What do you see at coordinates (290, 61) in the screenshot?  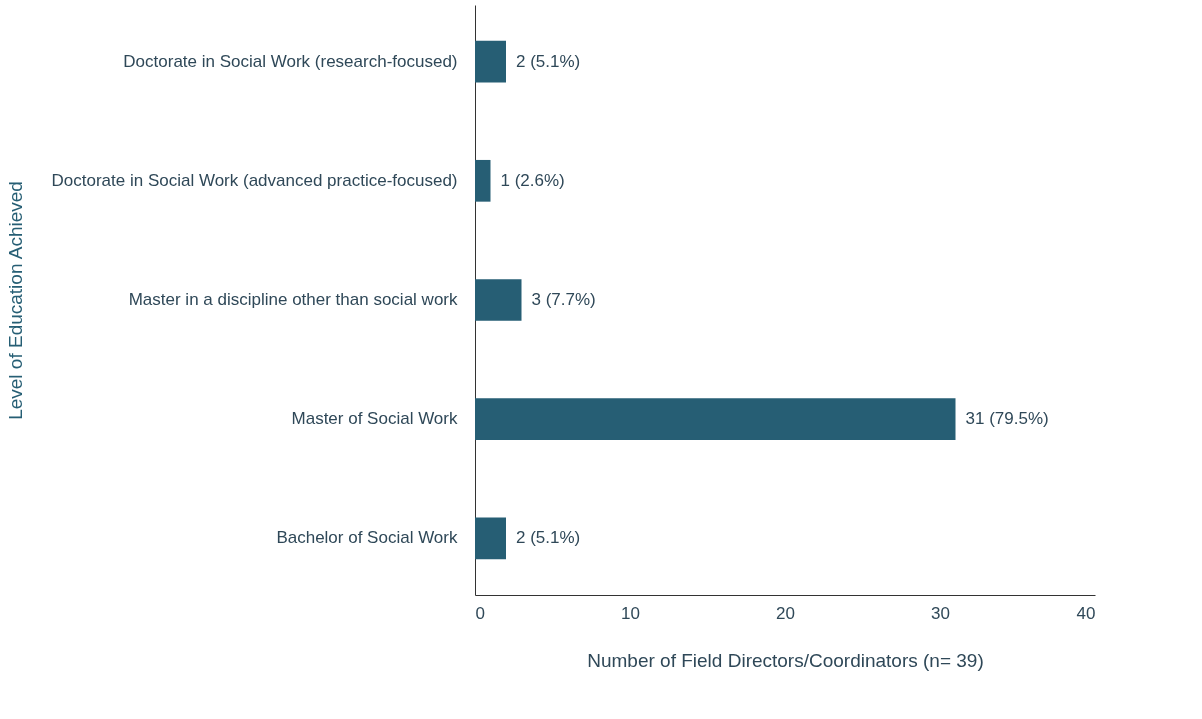 I see `y-tick-label: Doctorate in Social Work (research-focused)` at bounding box center [290, 61].